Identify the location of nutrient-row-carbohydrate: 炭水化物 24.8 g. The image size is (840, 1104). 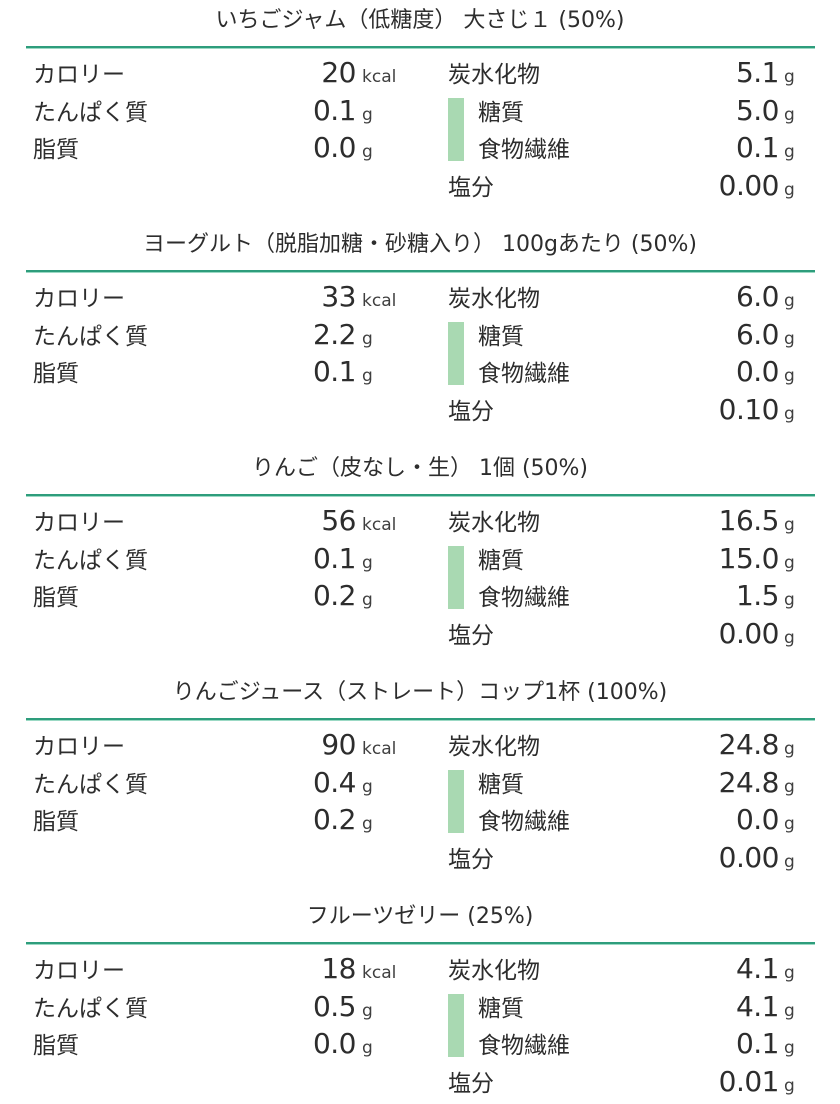
(622, 745).